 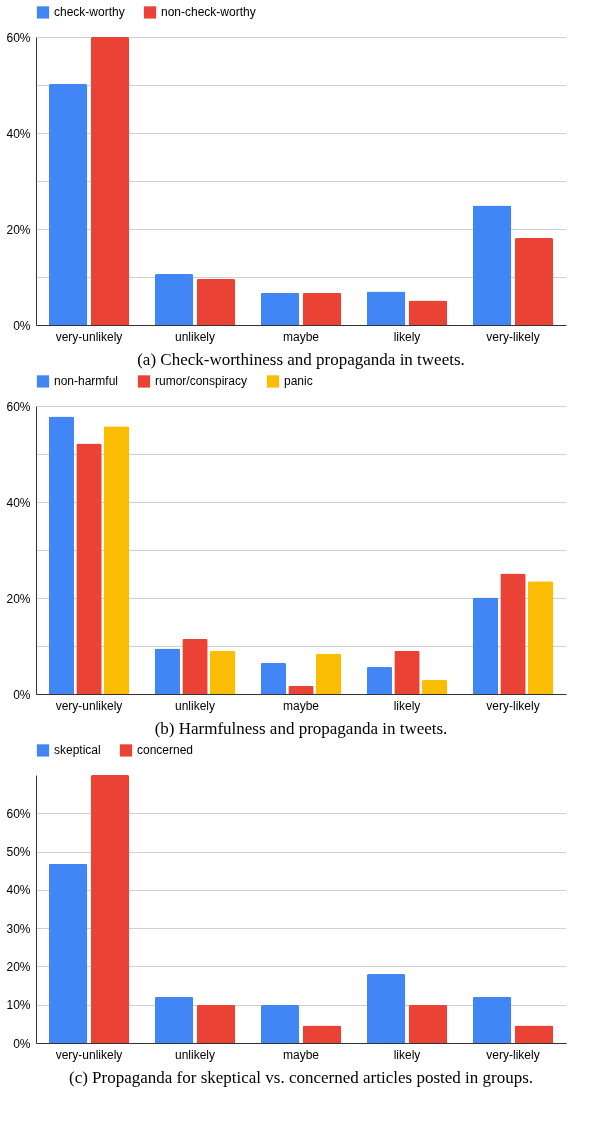 What do you see at coordinates (208, 12) in the screenshot?
I see `legend-label: non-check-worthy` at bounding box center [208, 12].